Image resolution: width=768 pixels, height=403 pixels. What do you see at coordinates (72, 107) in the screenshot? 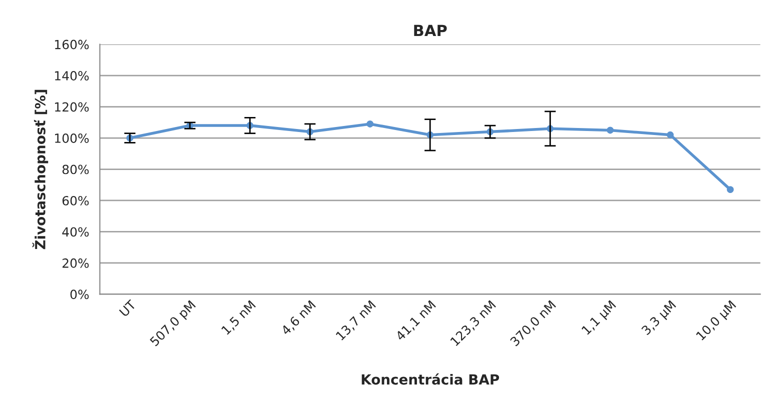
I see `y-tick-label: 120%` at bounding box center [72, 107].